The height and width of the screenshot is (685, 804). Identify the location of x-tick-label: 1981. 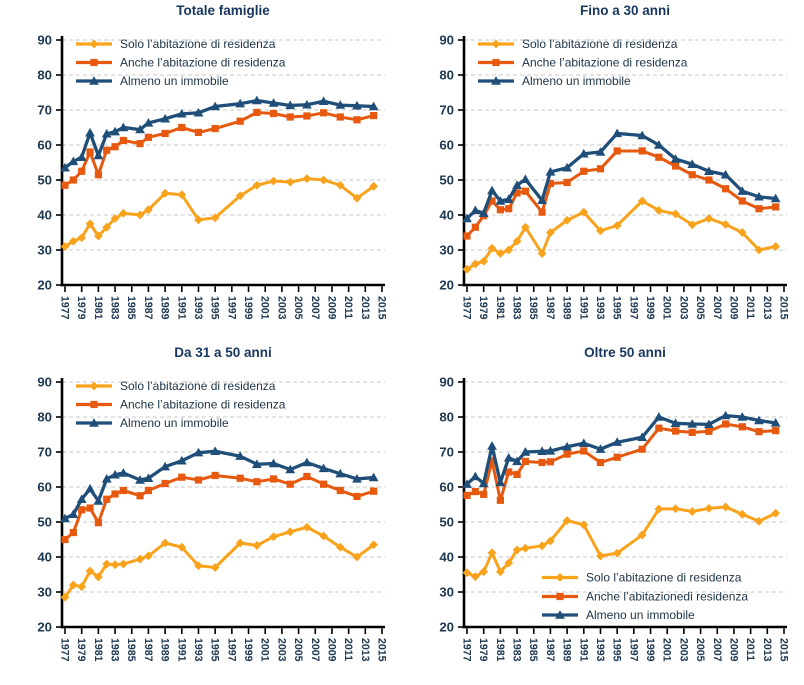
(500, 308).